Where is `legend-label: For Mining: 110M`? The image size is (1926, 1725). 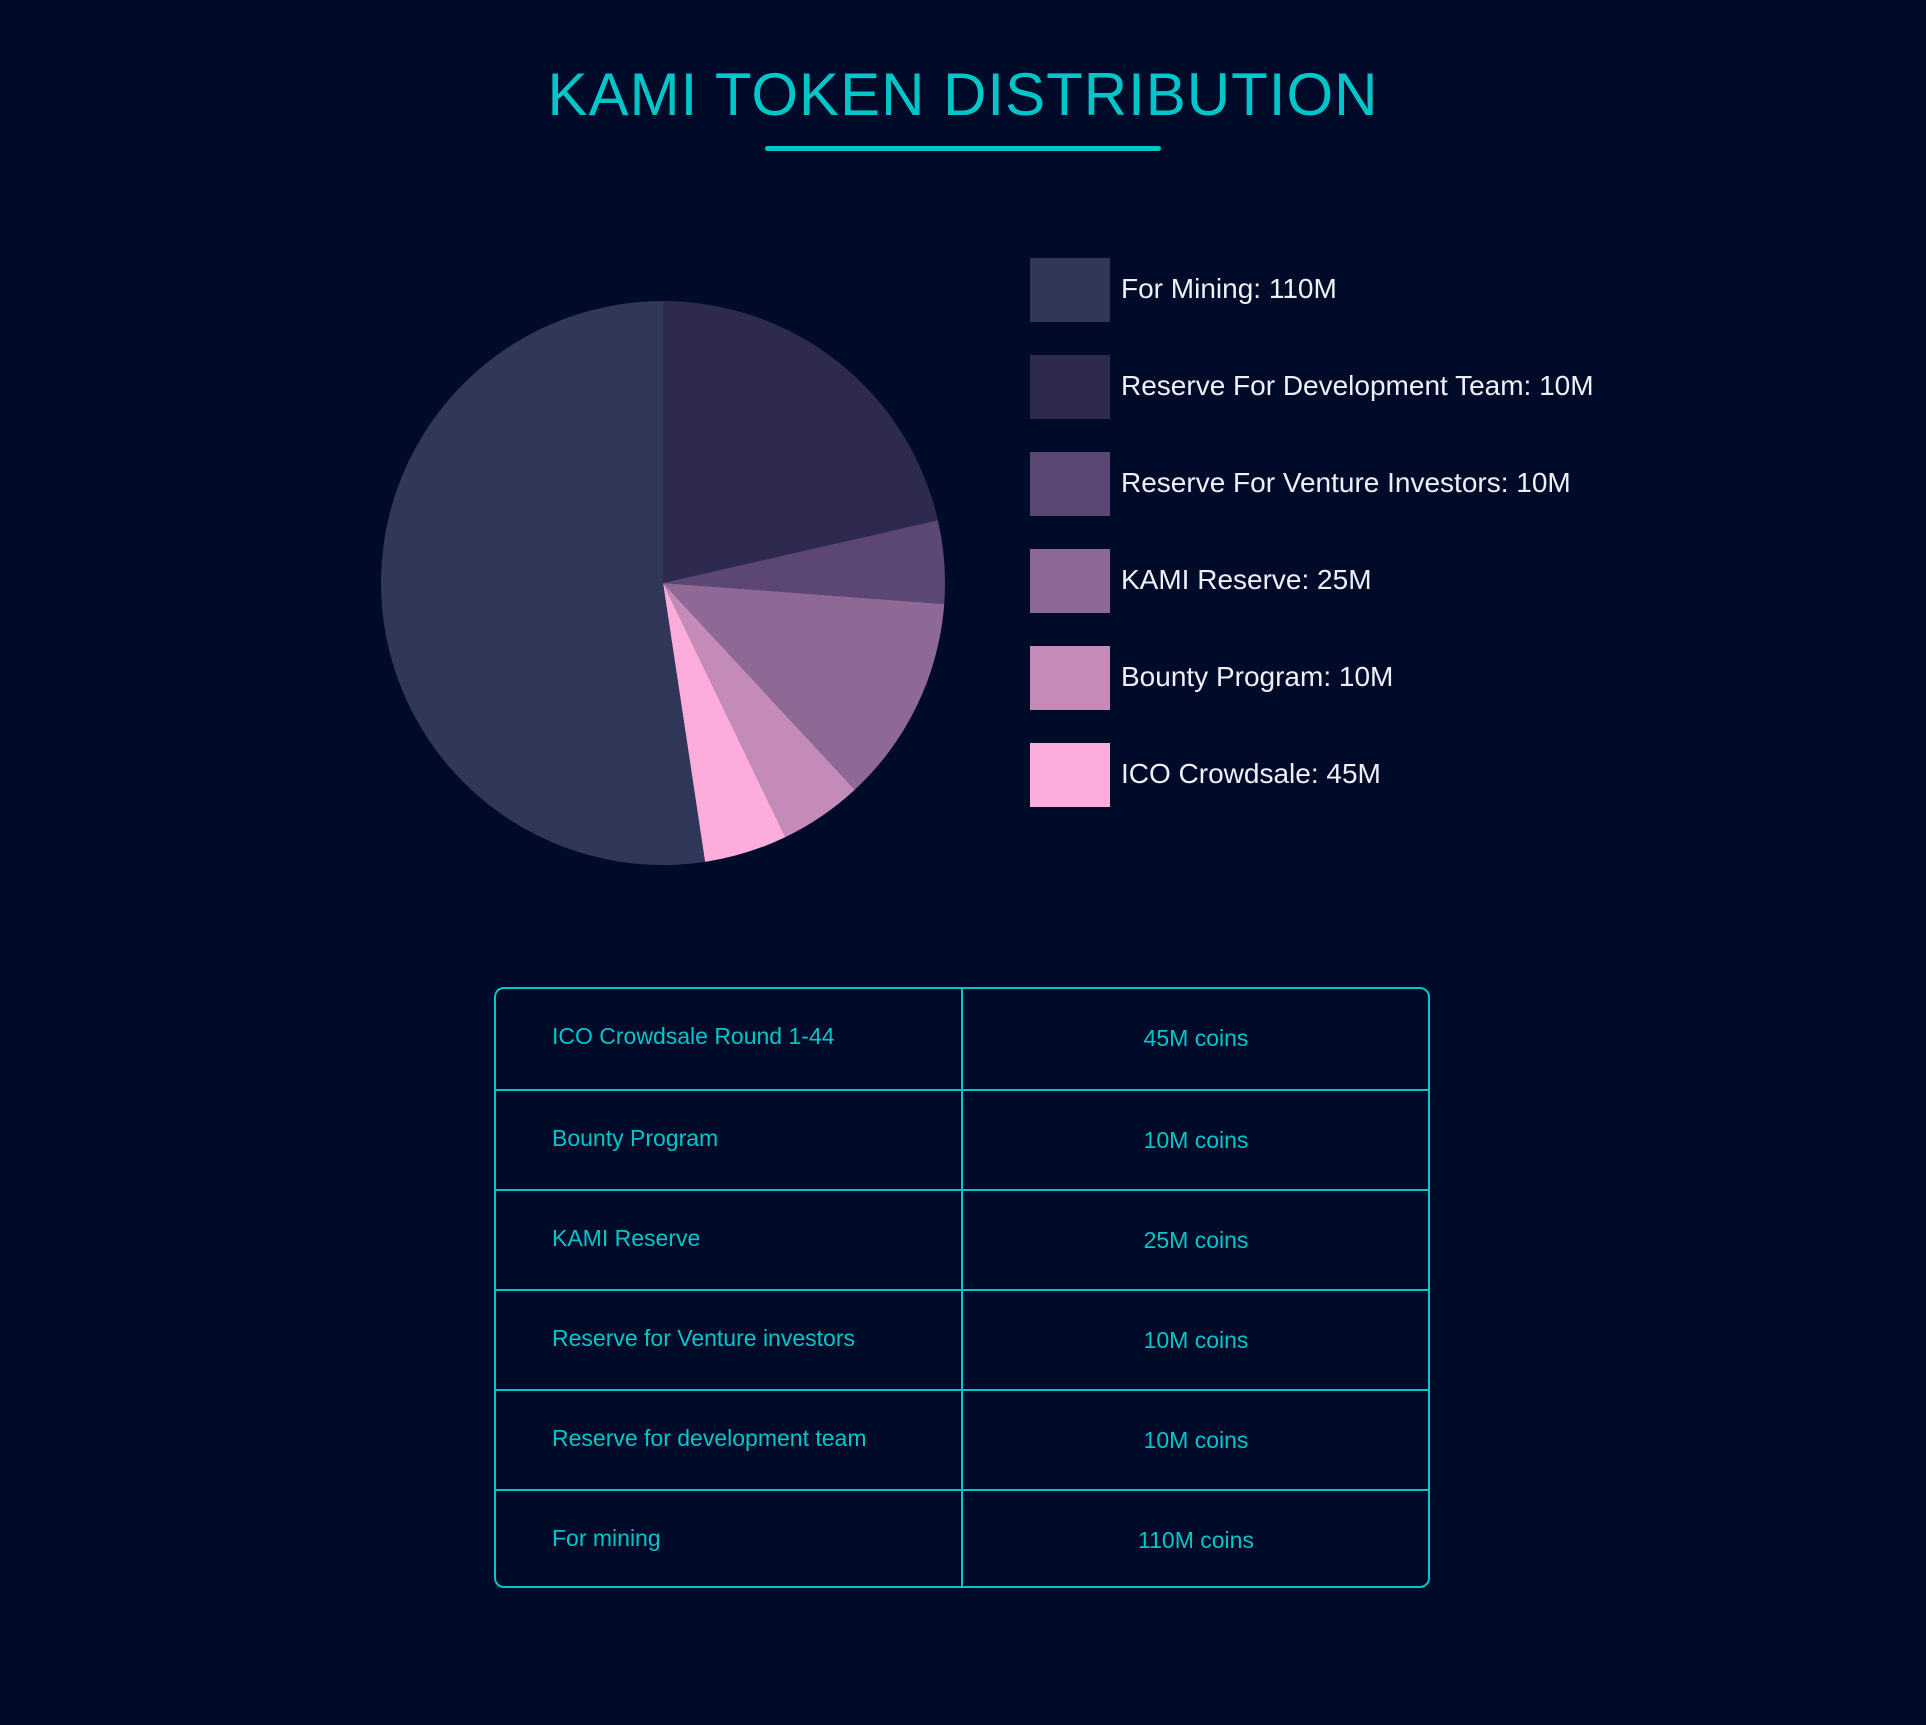 legend-label: For Mining: 110M is located at coordinates (1229, 288).